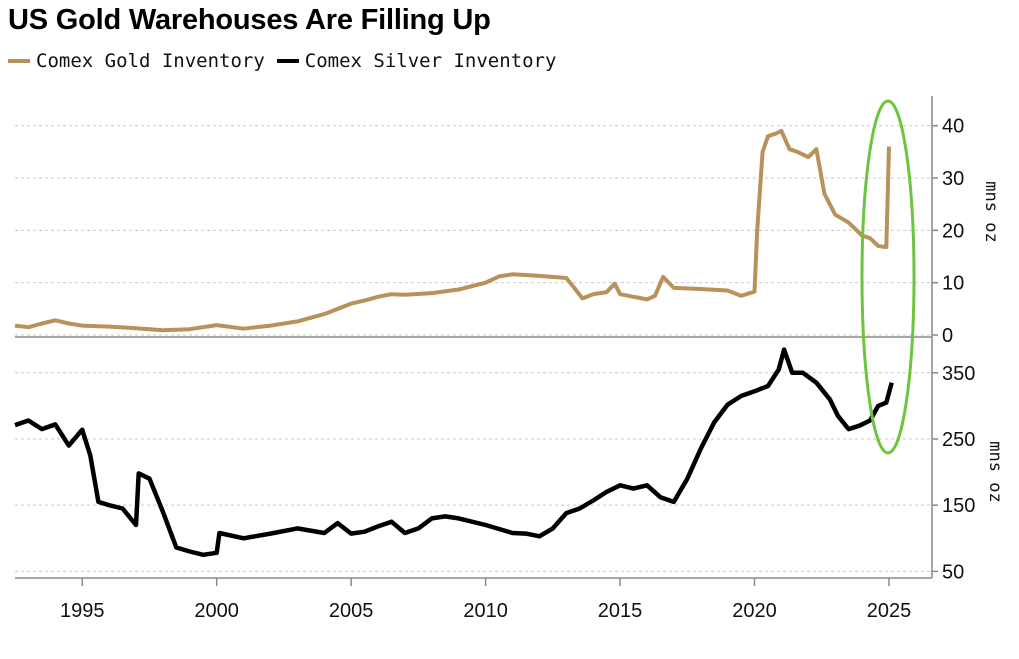 This screenshot has width=1019, height=659. I want to click on legend-label-gold: Comex Gold Inventory, so click(150, 61).